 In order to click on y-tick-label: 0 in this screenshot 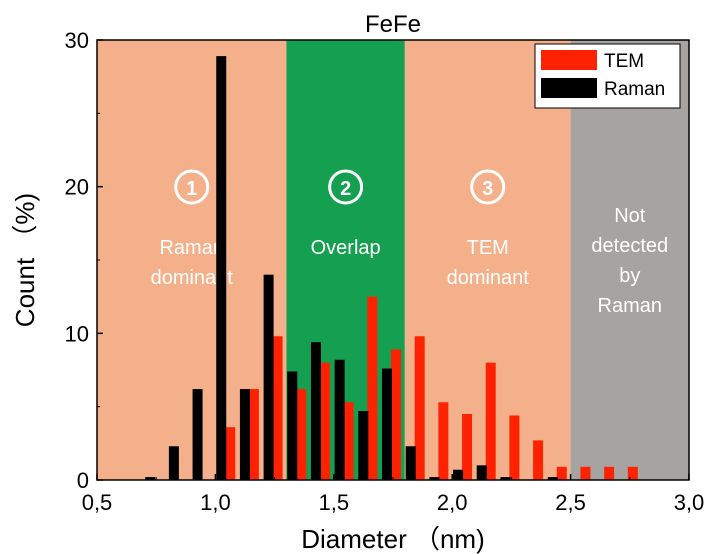, I will do `click(83, 480)`.